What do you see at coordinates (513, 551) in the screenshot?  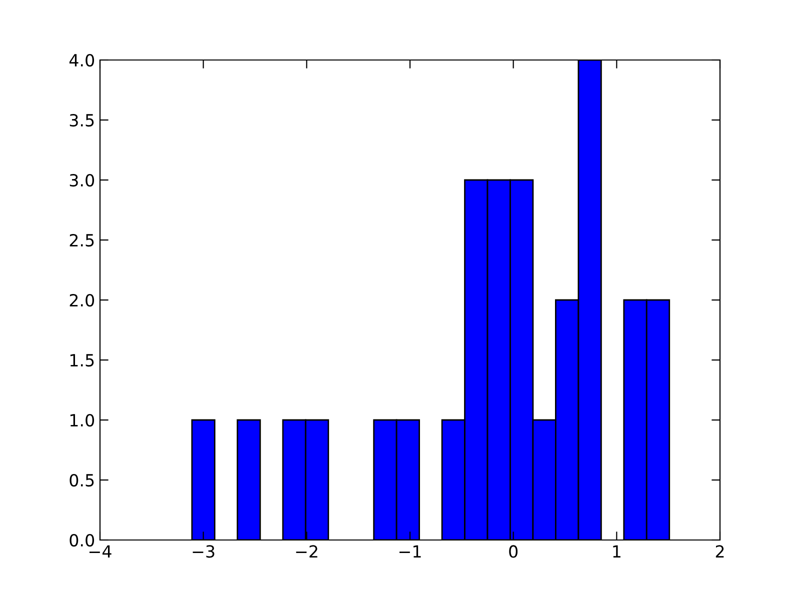 I see `x-tick-label: 0` at bounding box center [513, 551].